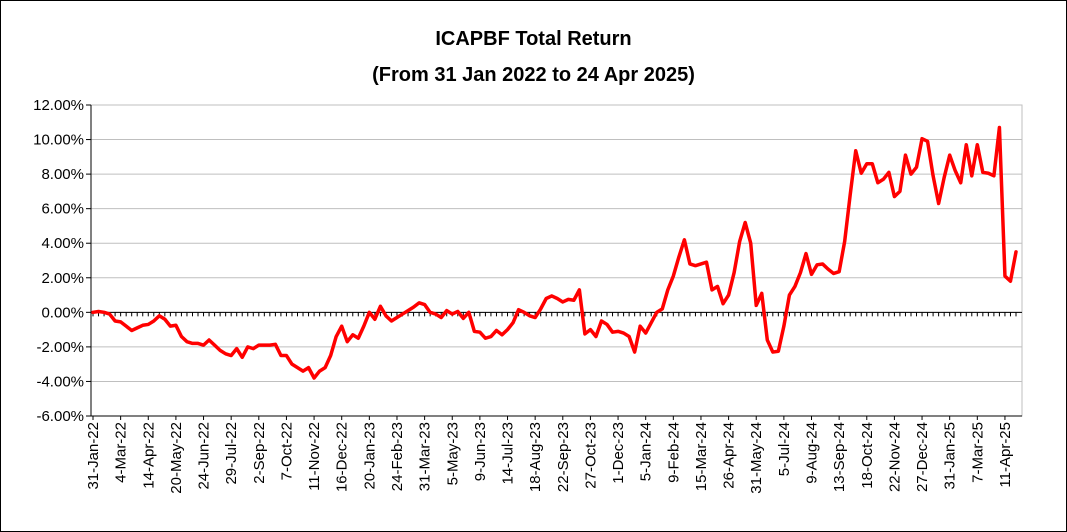 Image resolution: width=1067 pixels, height=532 pixels. I want to click on x-tick-label: 22-Nov-24, so click(894, 457).